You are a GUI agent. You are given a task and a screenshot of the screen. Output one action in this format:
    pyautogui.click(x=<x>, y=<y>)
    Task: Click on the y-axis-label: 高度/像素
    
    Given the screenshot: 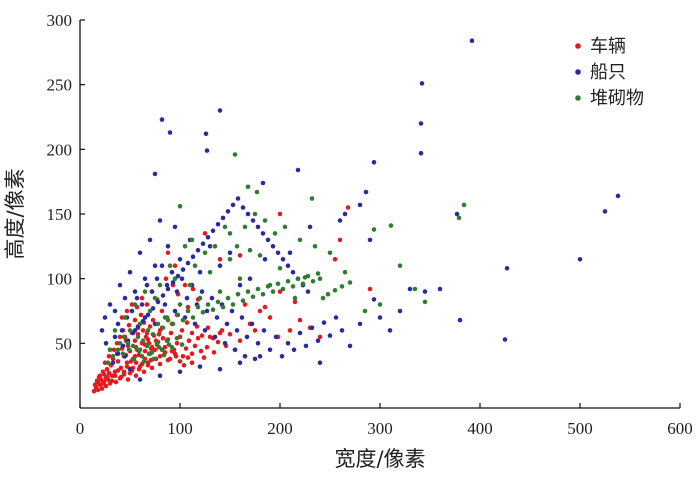 What is the action you would take?
    pyautogui.click(x=15, y=213)
    